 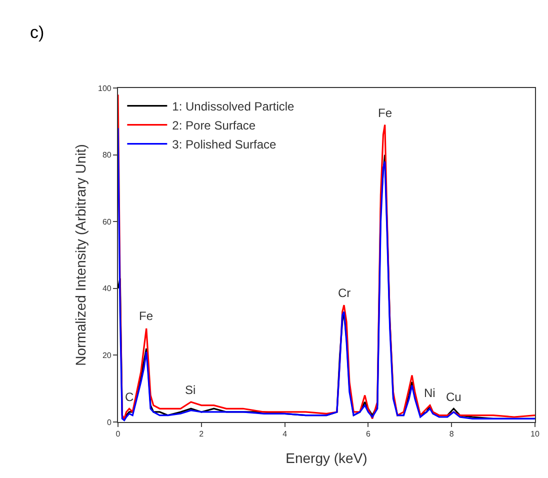 What do you see at coordinates (454, 397) in the screenshot?
I see `annotation: Cu` at bounding box center [454, 397].